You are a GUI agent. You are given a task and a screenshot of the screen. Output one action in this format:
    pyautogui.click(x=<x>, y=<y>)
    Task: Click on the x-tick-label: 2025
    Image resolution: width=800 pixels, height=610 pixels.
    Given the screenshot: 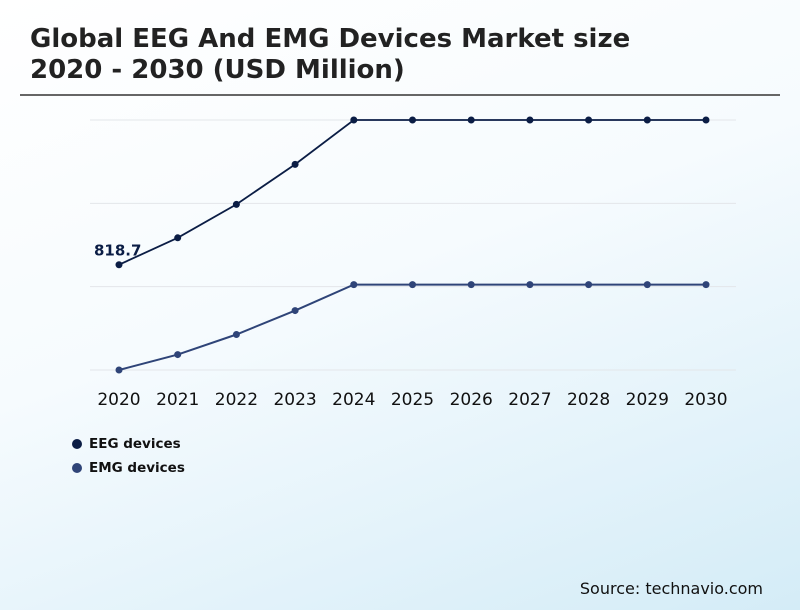 What is the action you would take?
    pyautogui.click(x=412, y=400)
    